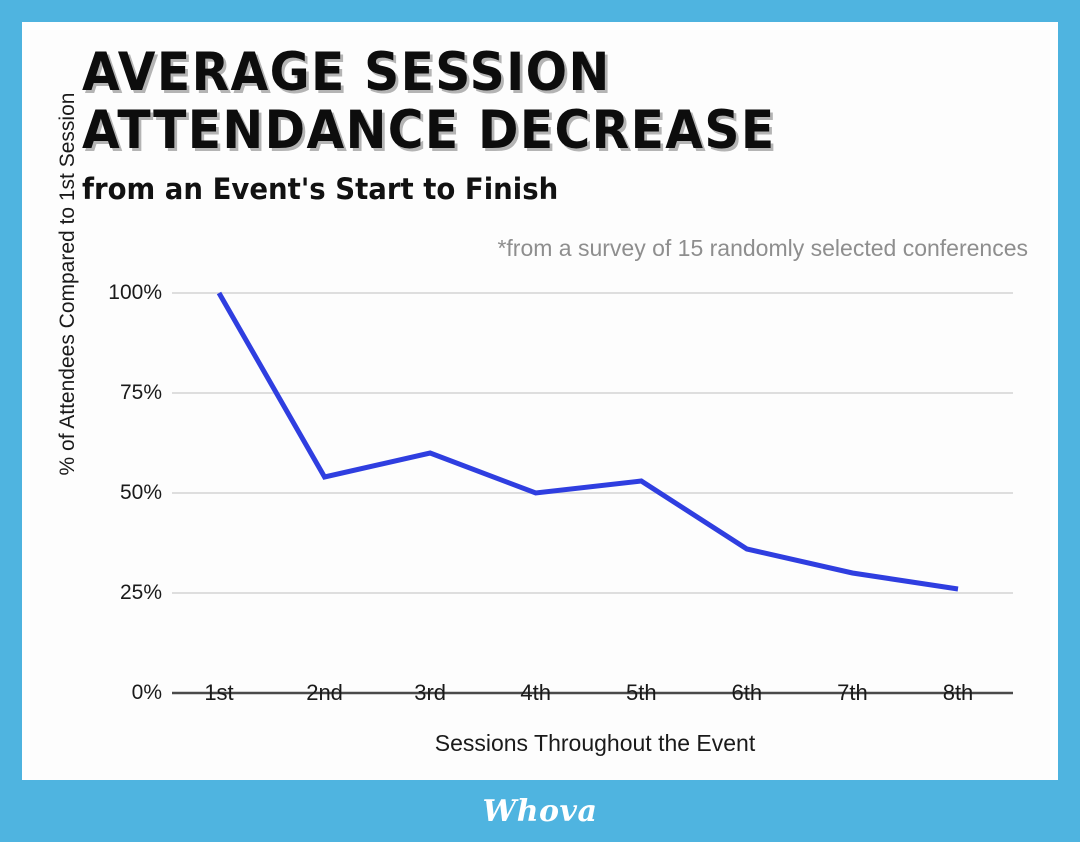 This screenshot has width=1080, height=842. I want to click on y-axis-tick: 50%, so click(140, 492).